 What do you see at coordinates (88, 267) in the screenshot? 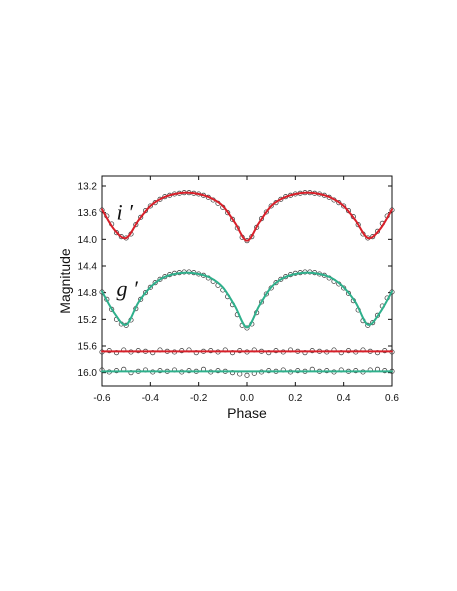
I see `y-tick-label: 14.4` at bounding box center [88, 267].